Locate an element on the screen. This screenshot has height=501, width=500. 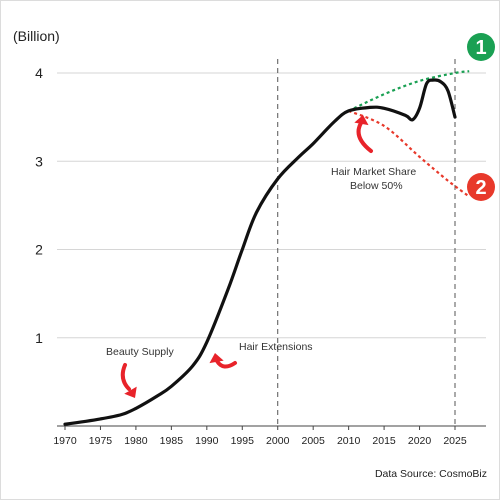
projection-badge-1: 1 is located at coordinates (481, 47).